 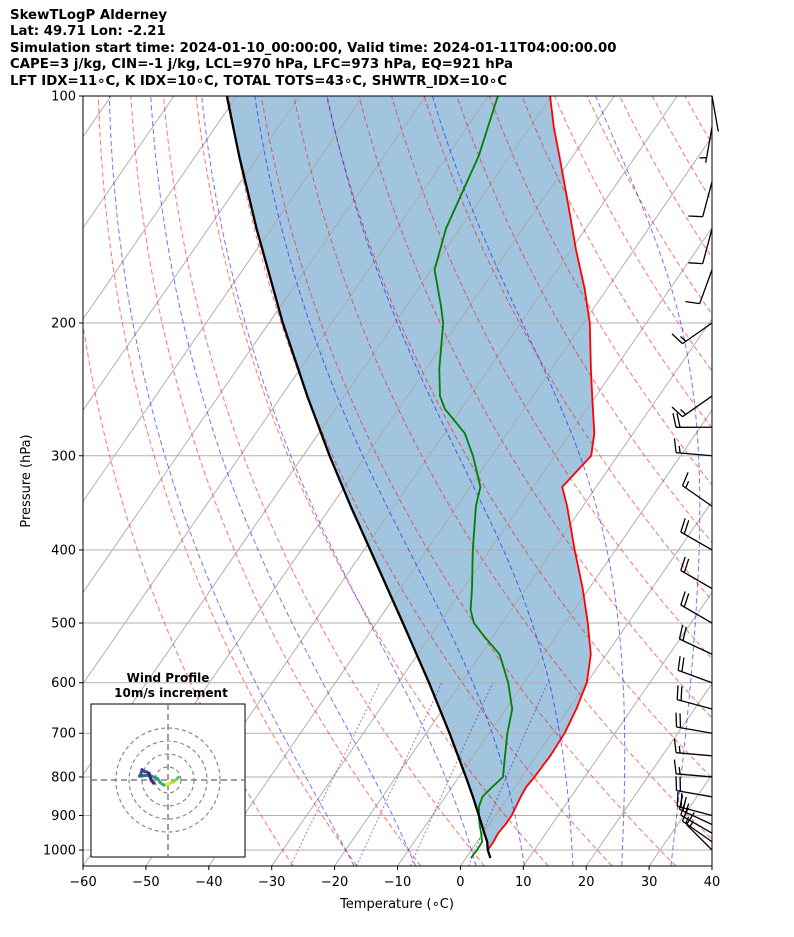 I want to click on x-tick-label: −30, so click(x=271, y=882).